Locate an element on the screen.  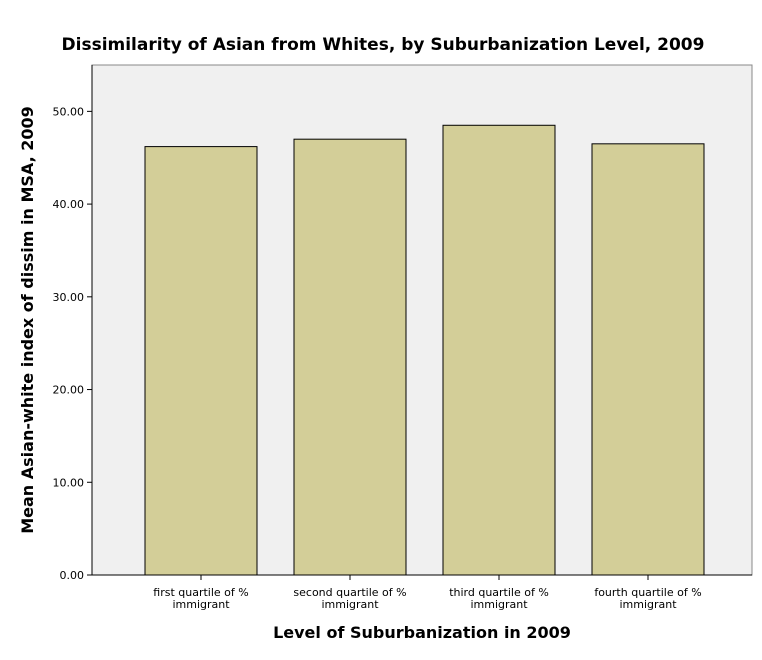
y-tick-label-0: 0.00 is located at coordinates (72, 575).